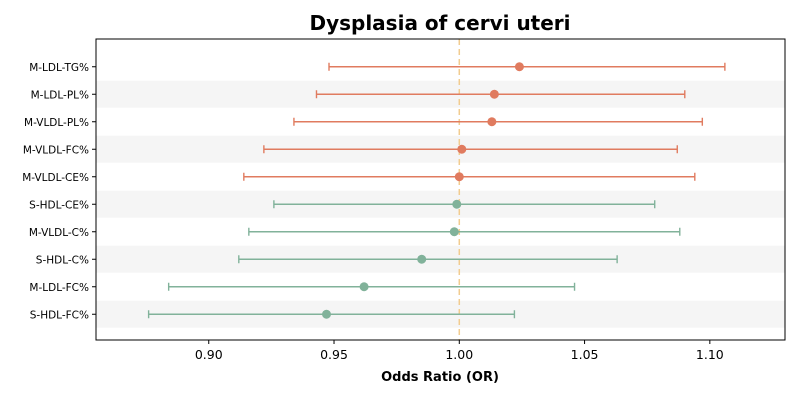  What do you see at coordinates (334, 354) in the screenshot?
I see `x-tick-label: 0.95` at bounding box center [334, 354].